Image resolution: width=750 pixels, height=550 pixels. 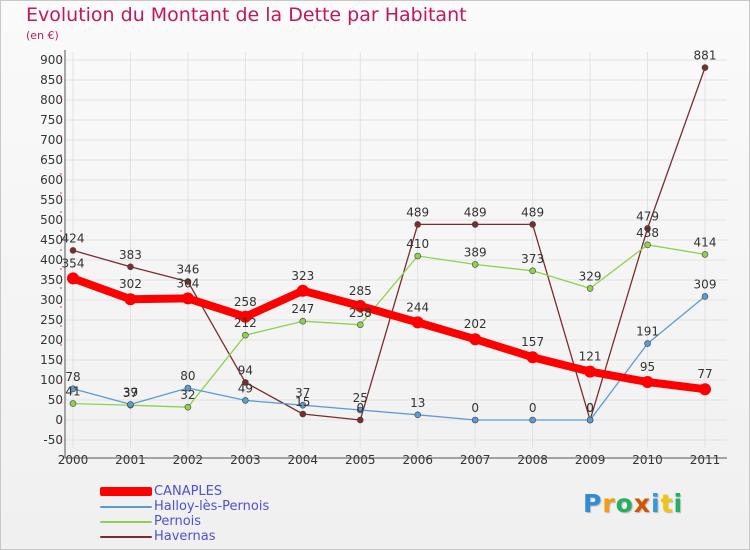 I want to click on data-label: 78, so click(x=72, y=377).